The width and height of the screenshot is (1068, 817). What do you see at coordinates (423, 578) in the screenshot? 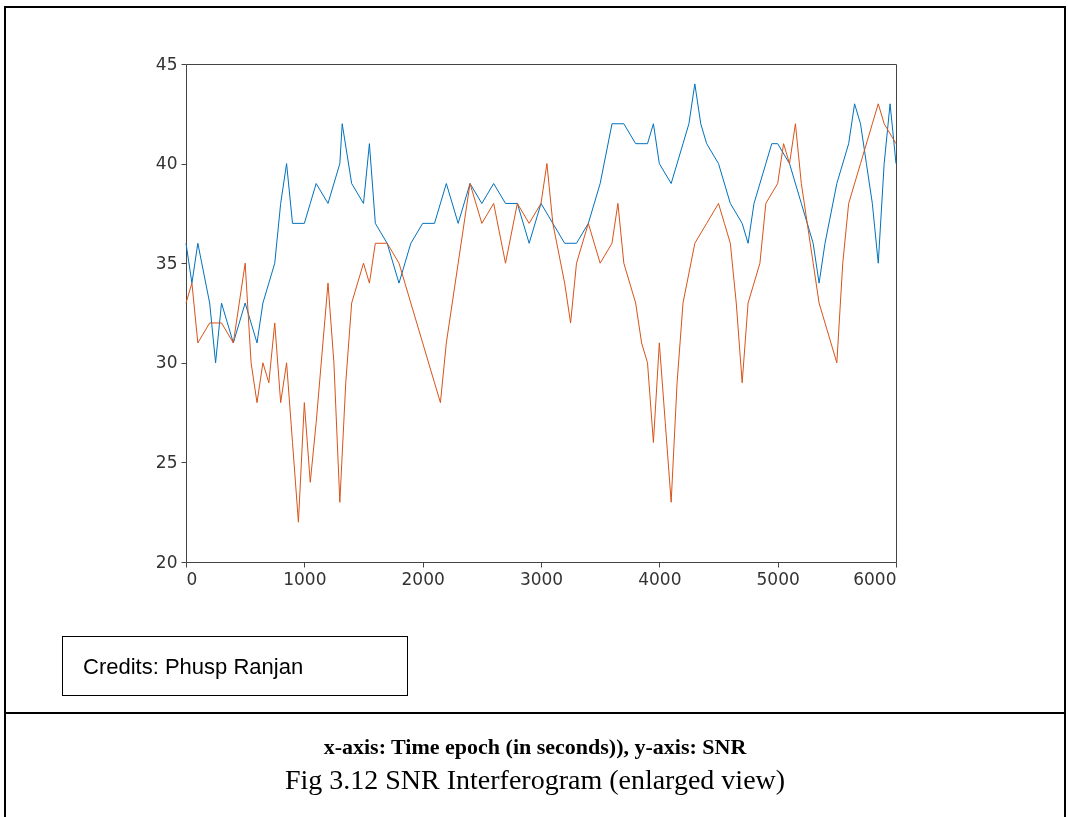
I see `x-tick-label: 2000` at bounding box center [423, 578].